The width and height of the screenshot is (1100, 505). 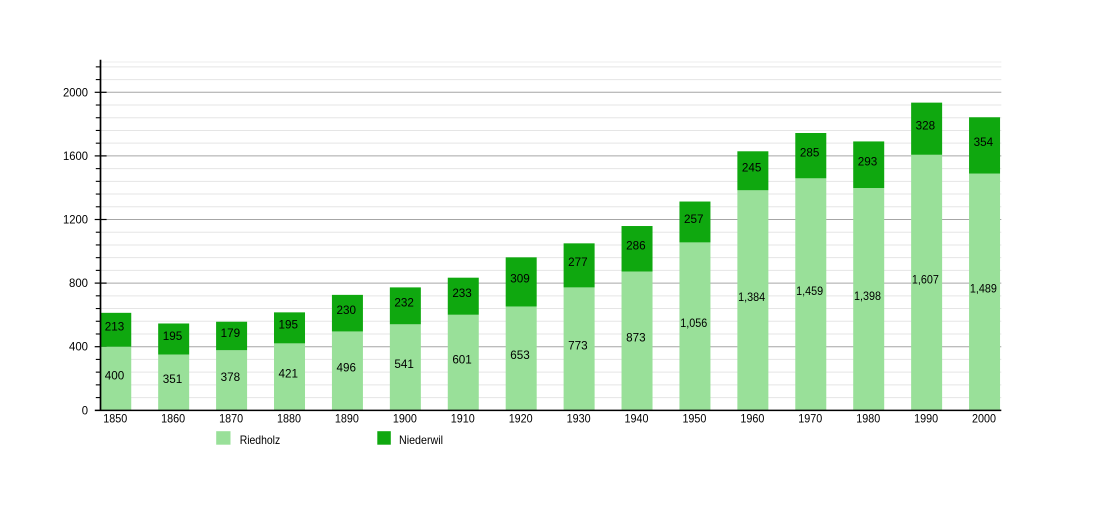 I want to click on svg-text: 378, so click(x=231, y=377).